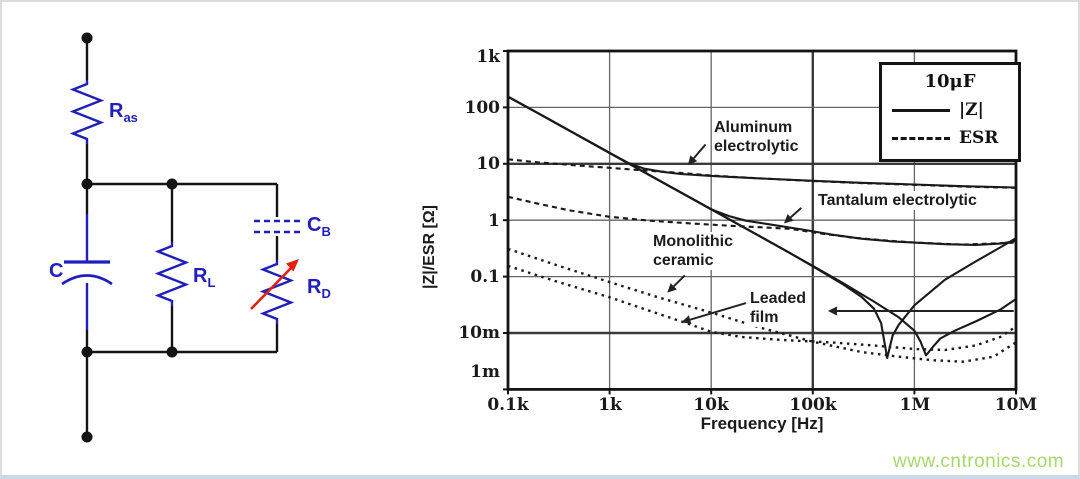 The width and height of the screenshot is (1080, 479). I want to click on annotation-tantalum: Tantalum electrolytic, so click(897, 200).